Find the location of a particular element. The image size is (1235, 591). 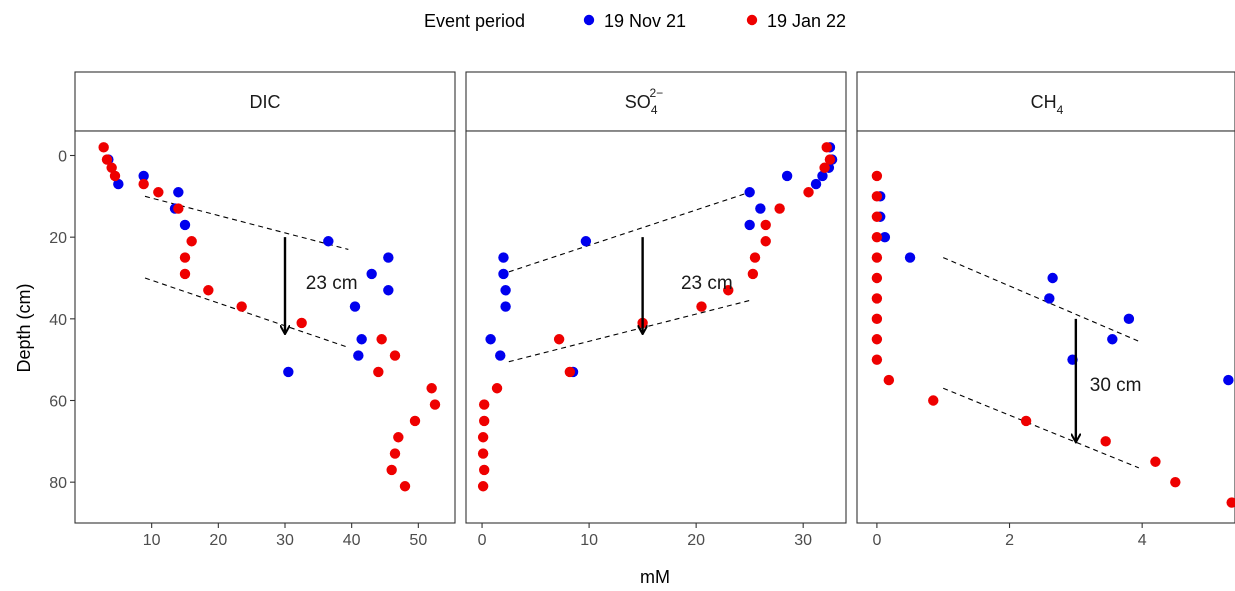

legend: Event period 19 Nov 21 19 Jan 22 is located at coordinates (635, 21).